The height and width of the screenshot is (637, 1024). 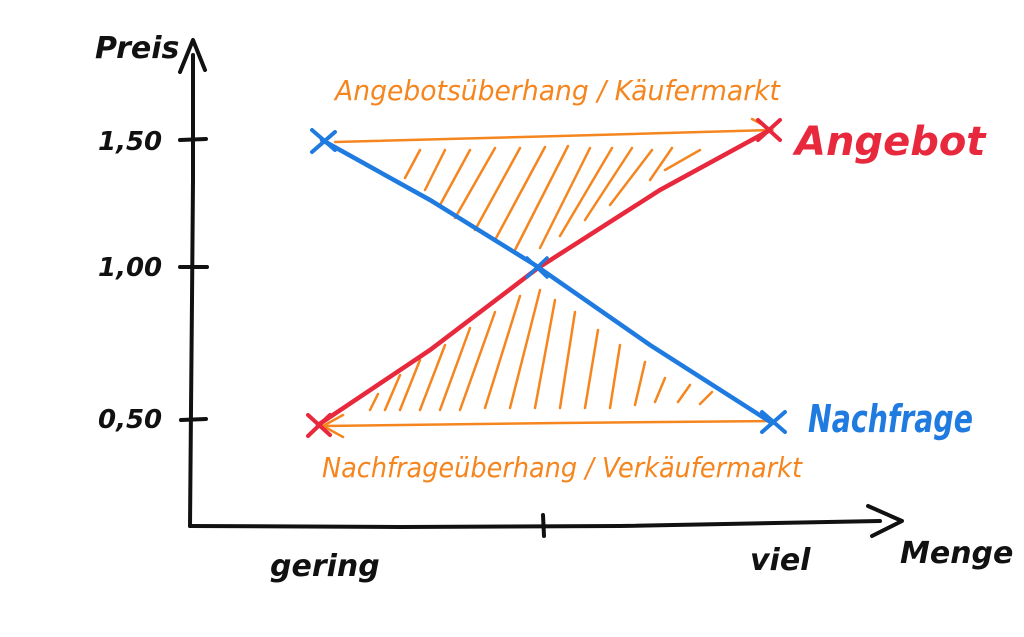 What do you see at coordinates (769, 130) in the screenshot?
I see `supply-end-mark` at bounding box center [769, 130].